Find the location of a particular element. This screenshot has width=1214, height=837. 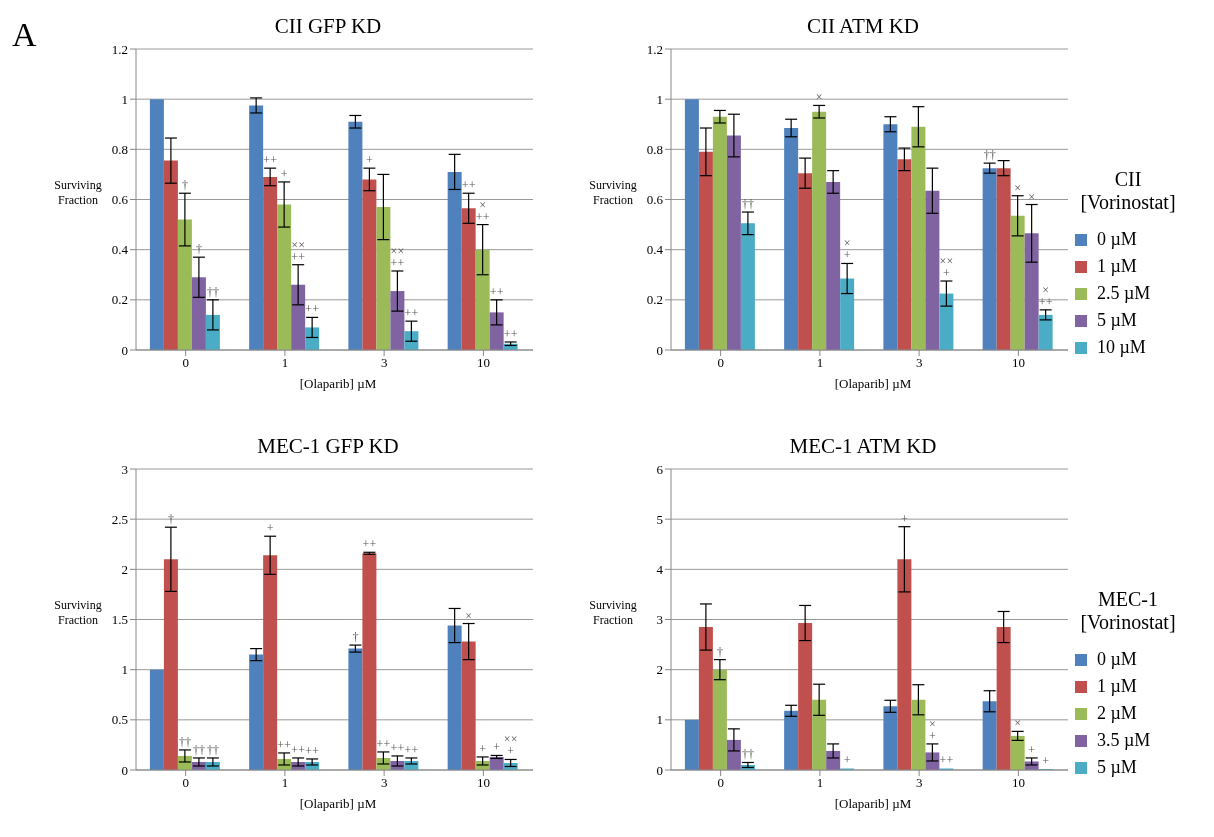

legend-label: 3.5 µM is located at coordinates (1124, 740).